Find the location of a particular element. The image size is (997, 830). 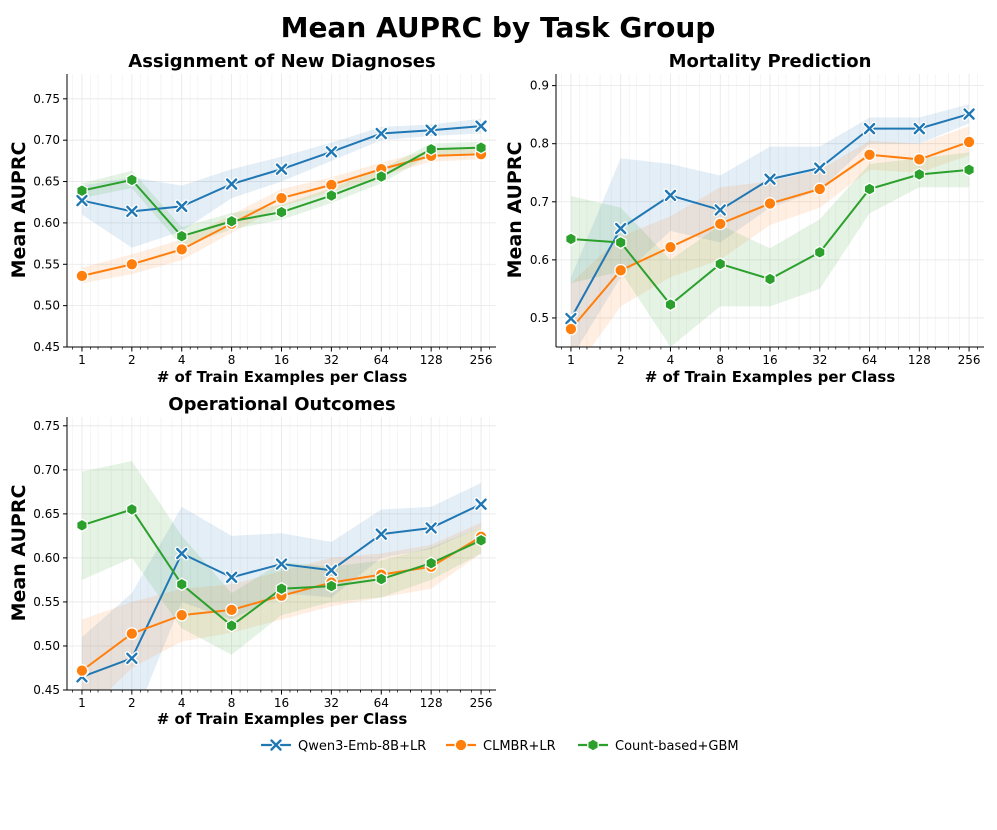

y-tick-label: 0.7 is located at coordinates (539, 202).